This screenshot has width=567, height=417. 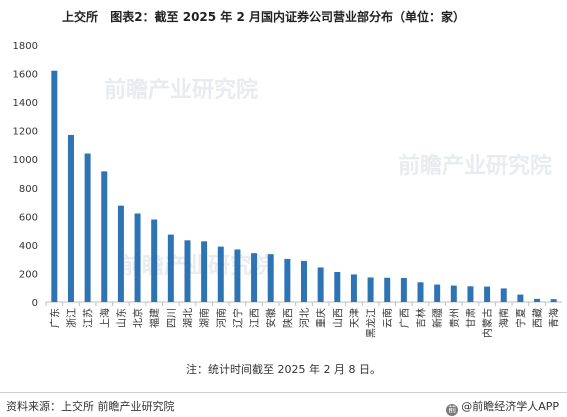 I want to click on bar-安徽, so click(x=270, y=278).